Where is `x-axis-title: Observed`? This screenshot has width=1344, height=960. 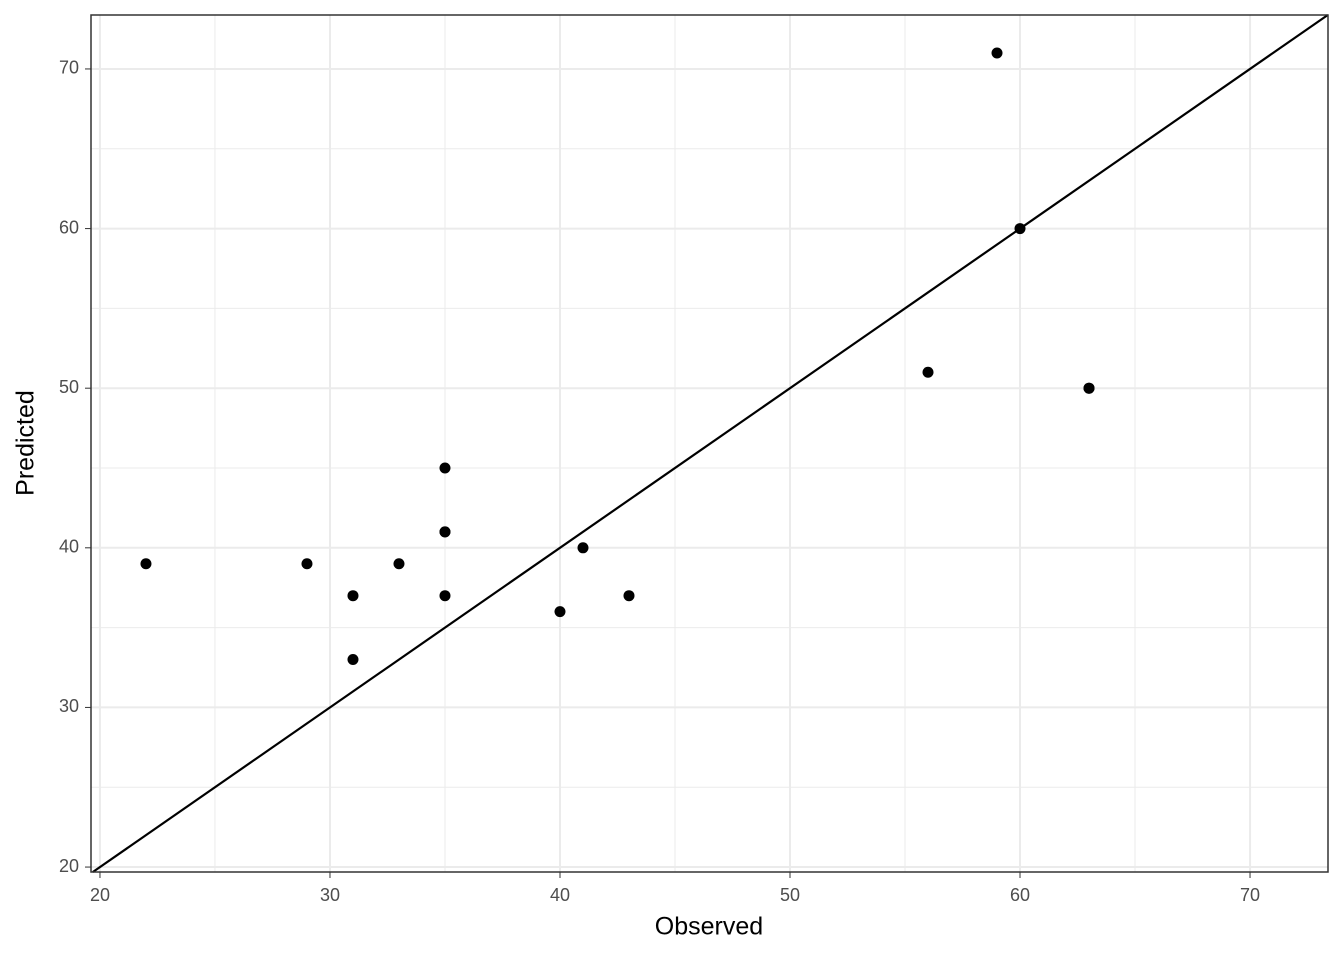
x-axis-title: Observed is located at coordinates (709, 927).